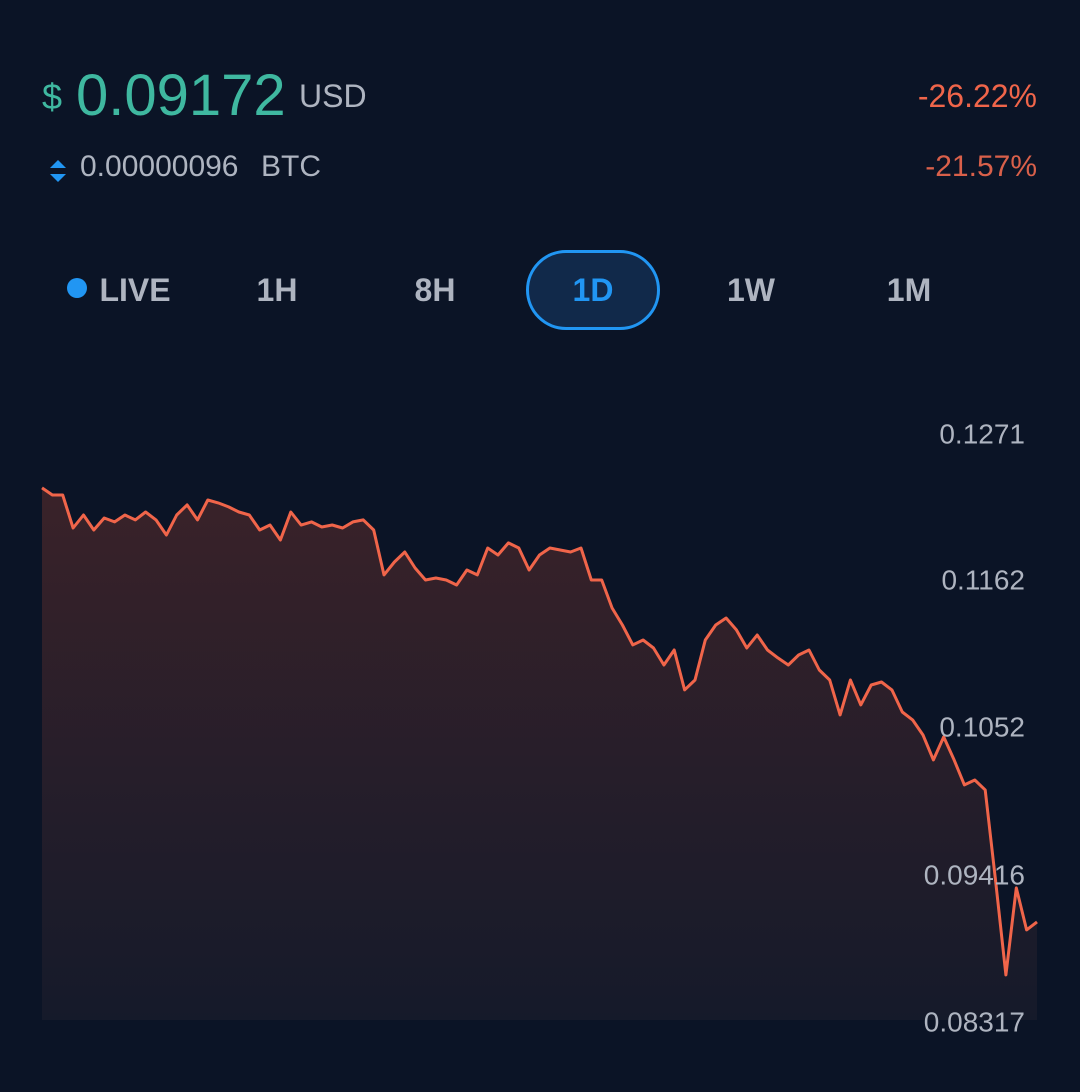 This screenshot has height=1092, width=1080. Describe the element at coordinates (181, 95) in the screenshot. I see `price: 0.09172` at that location.